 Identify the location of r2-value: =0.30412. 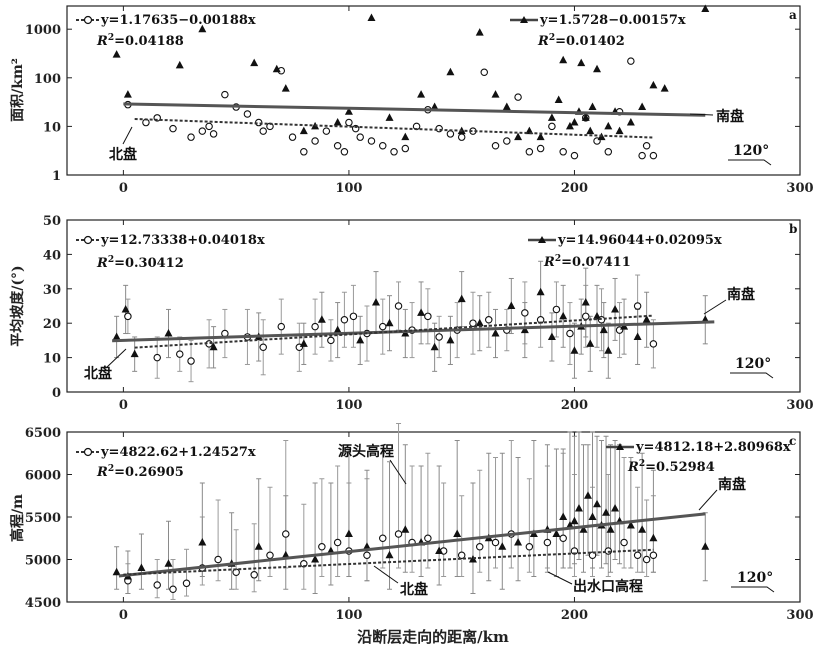
(149, 263).